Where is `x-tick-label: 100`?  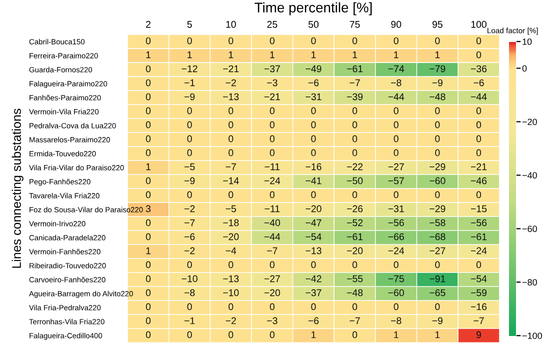
x-tick-label: 100 is located at coordinates (478, 24).